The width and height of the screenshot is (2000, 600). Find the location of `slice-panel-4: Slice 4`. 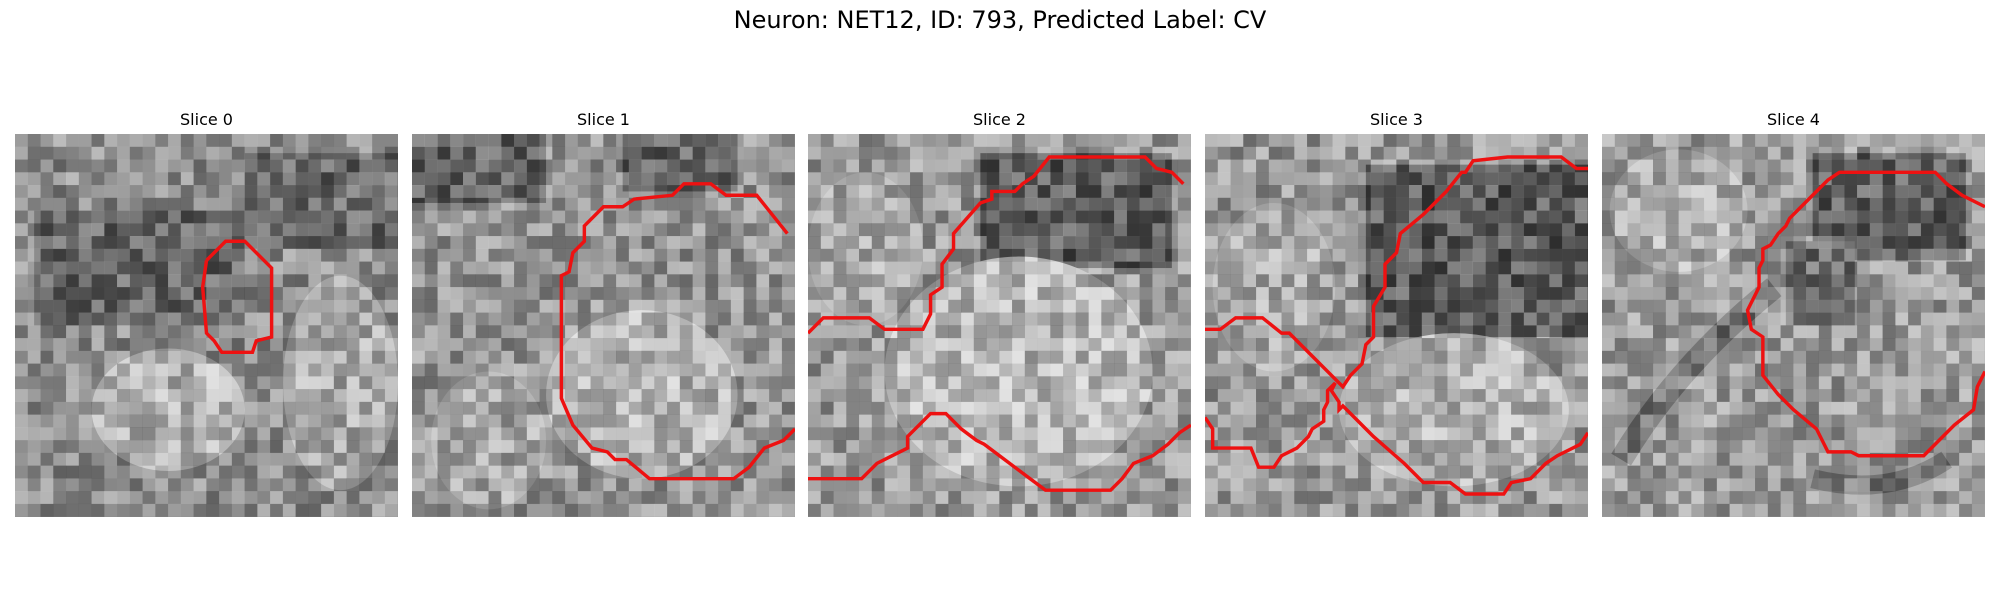

slice-panel-4: Slice 4 is located at coordinates (1793, 312).